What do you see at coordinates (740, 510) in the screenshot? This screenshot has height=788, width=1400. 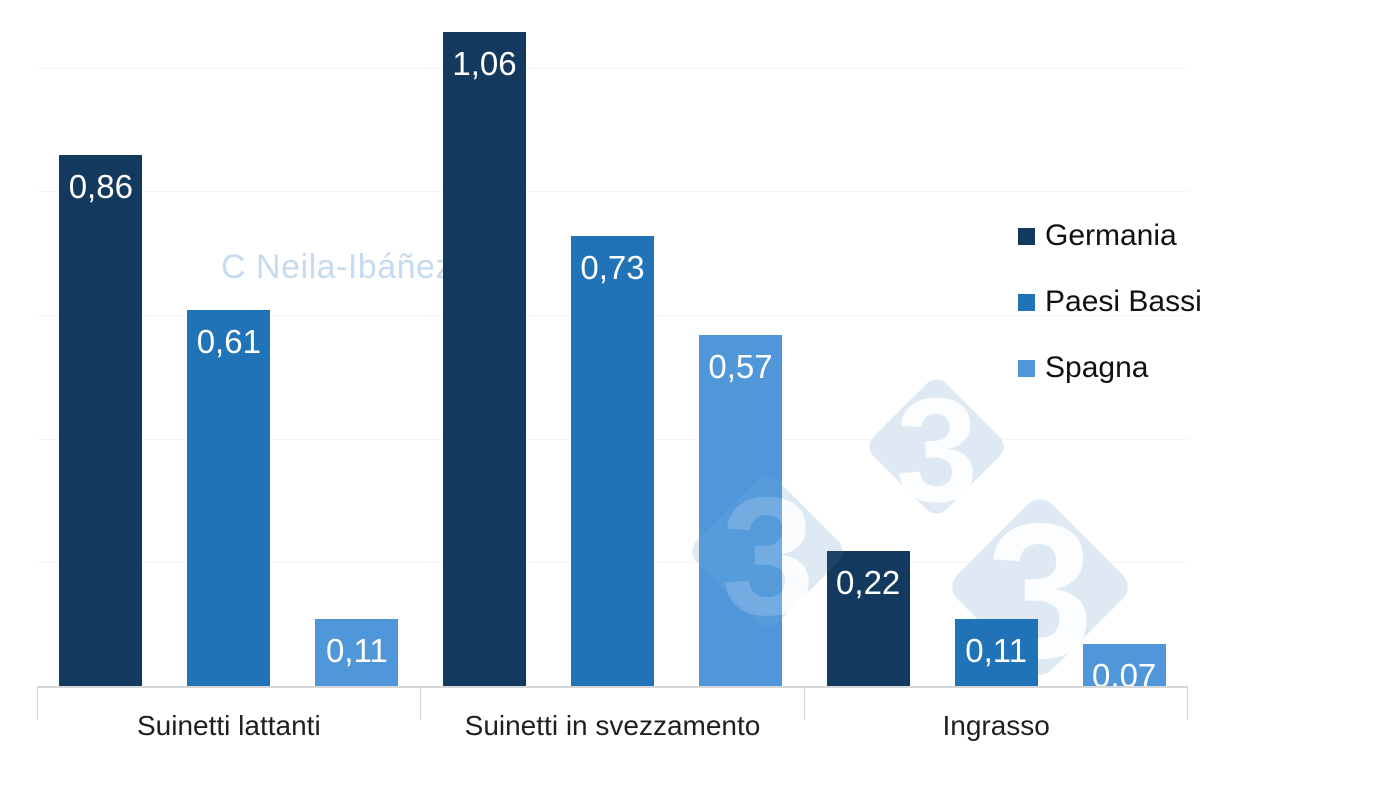 I see `bar-spagna: 0,57` at bounding box center [740, 510].